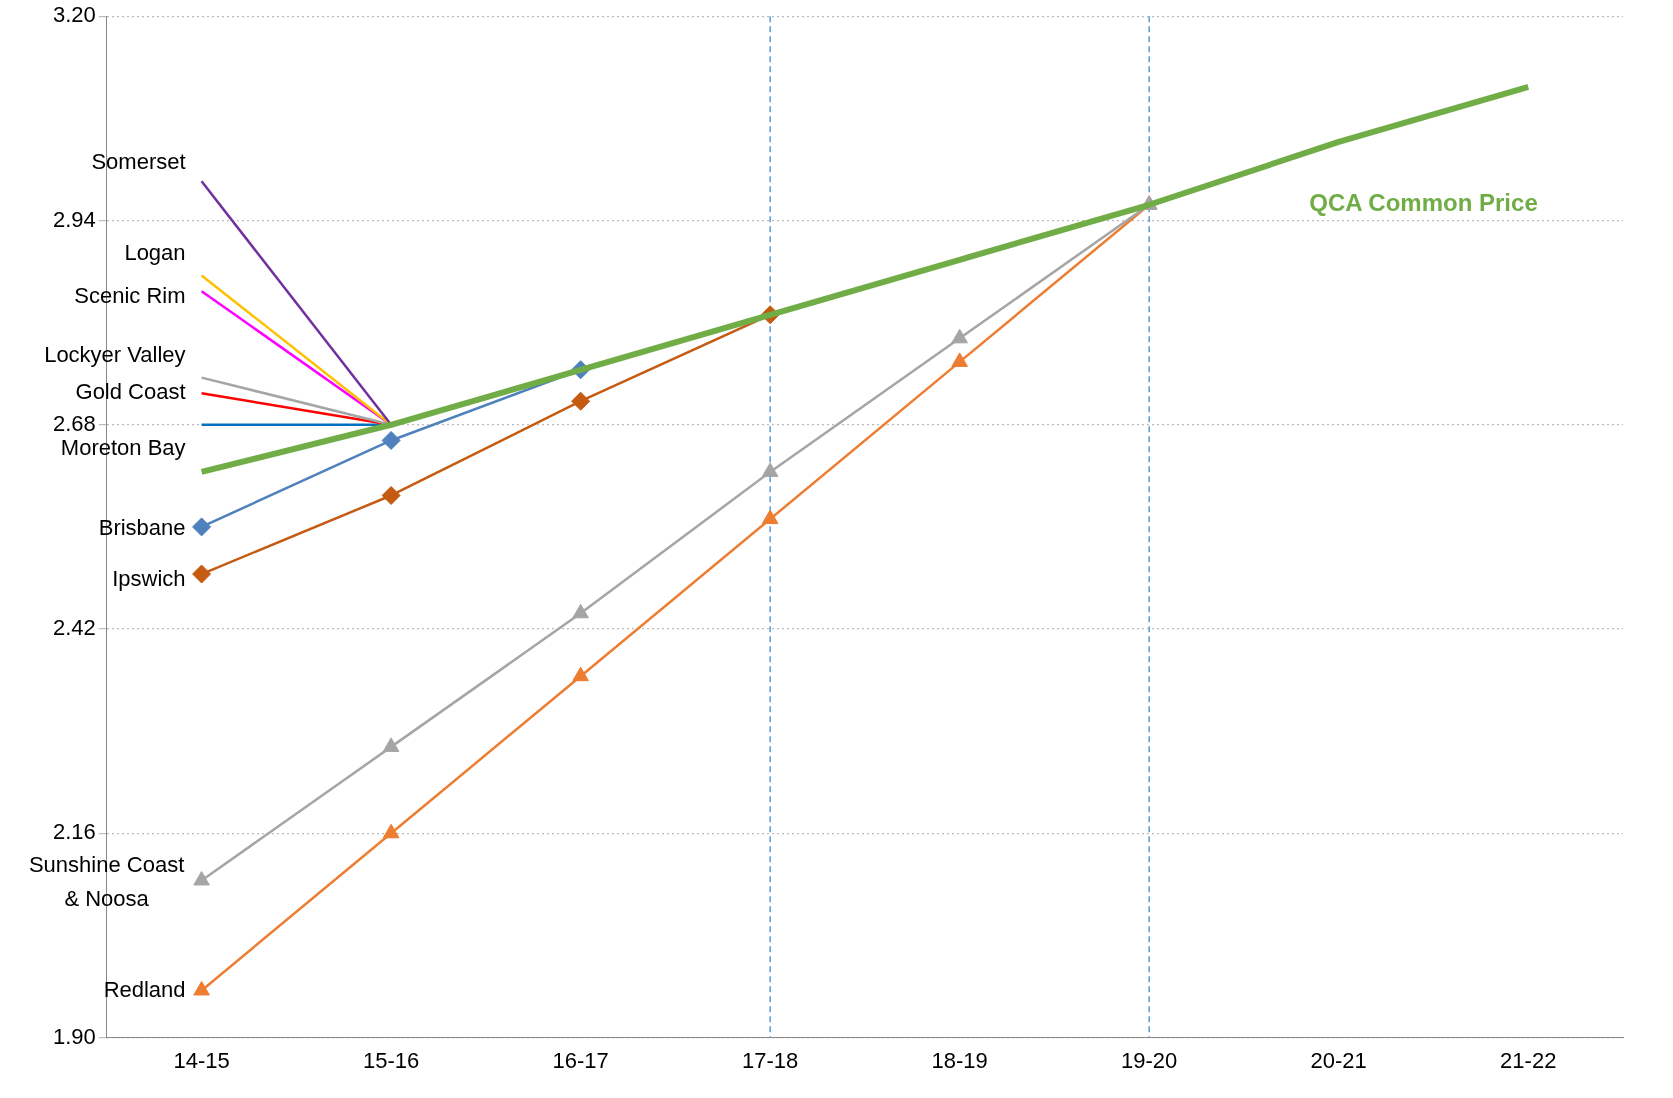 The image size is (1673, 1098). I want to click on y-tick-label: 2.16, so click(74, 832).